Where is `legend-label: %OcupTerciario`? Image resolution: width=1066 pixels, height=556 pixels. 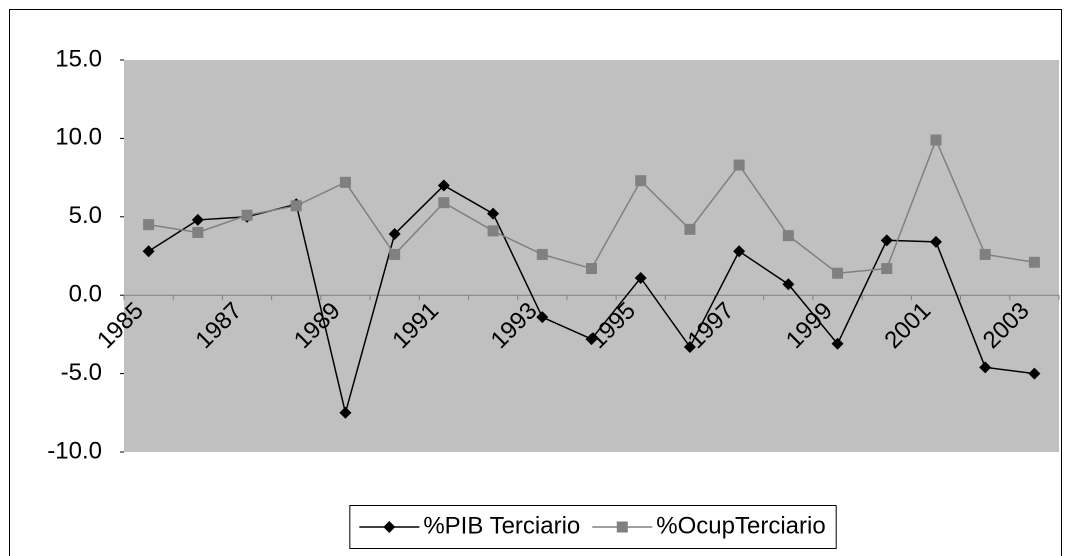
legend-label: %OcupTerciario is located at coordinates (740, 525).